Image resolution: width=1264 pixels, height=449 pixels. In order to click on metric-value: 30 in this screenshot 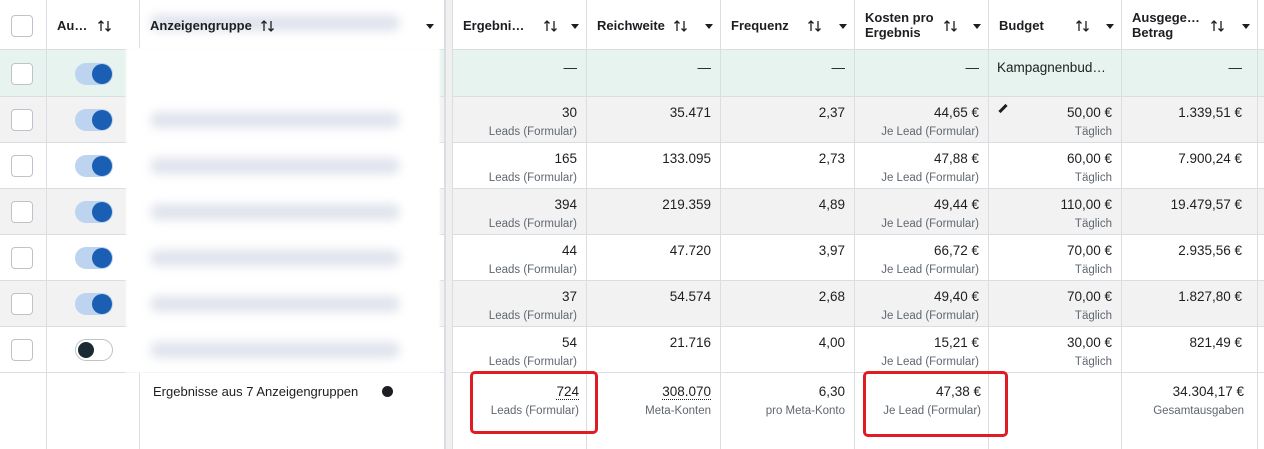, I will do `click(569, 112)`.